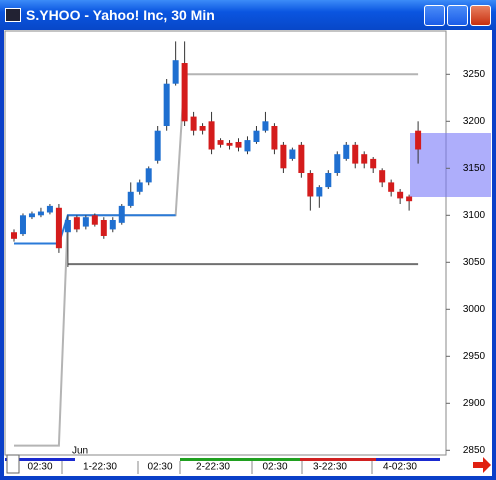 The image size is (496, 480). Describe the element at coordinates (474, 121) in the screenshot. I see `y-tick-label: 3200` at that location.